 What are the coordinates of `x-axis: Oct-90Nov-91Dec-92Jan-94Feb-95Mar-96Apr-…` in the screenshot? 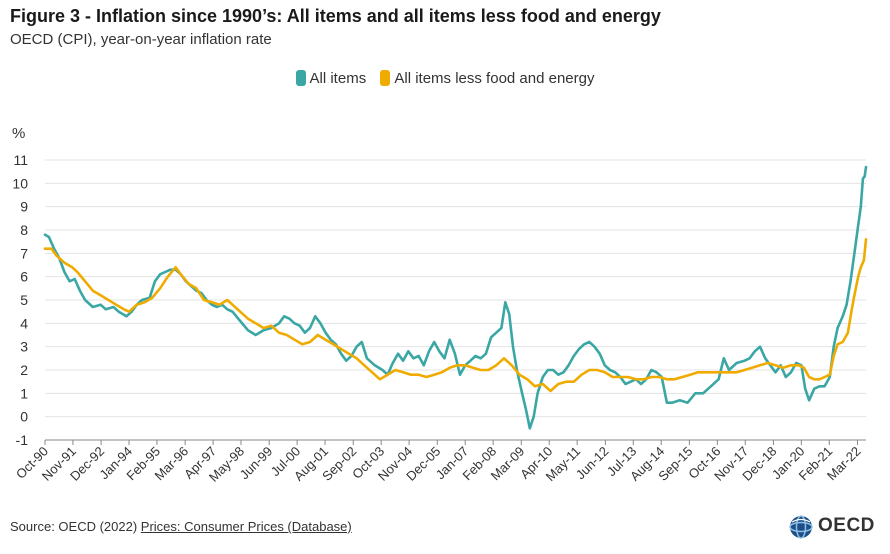 It's located at (439, 462).